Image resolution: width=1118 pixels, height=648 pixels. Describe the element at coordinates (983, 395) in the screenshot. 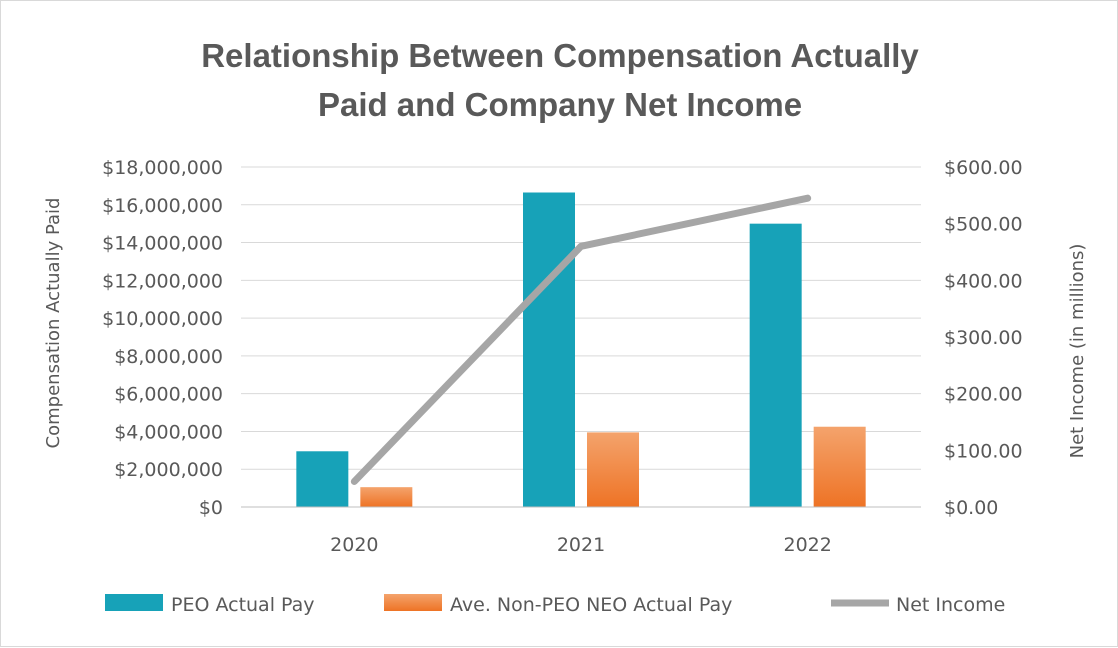

I see `y-tick-label-right: $200.00` at that location.